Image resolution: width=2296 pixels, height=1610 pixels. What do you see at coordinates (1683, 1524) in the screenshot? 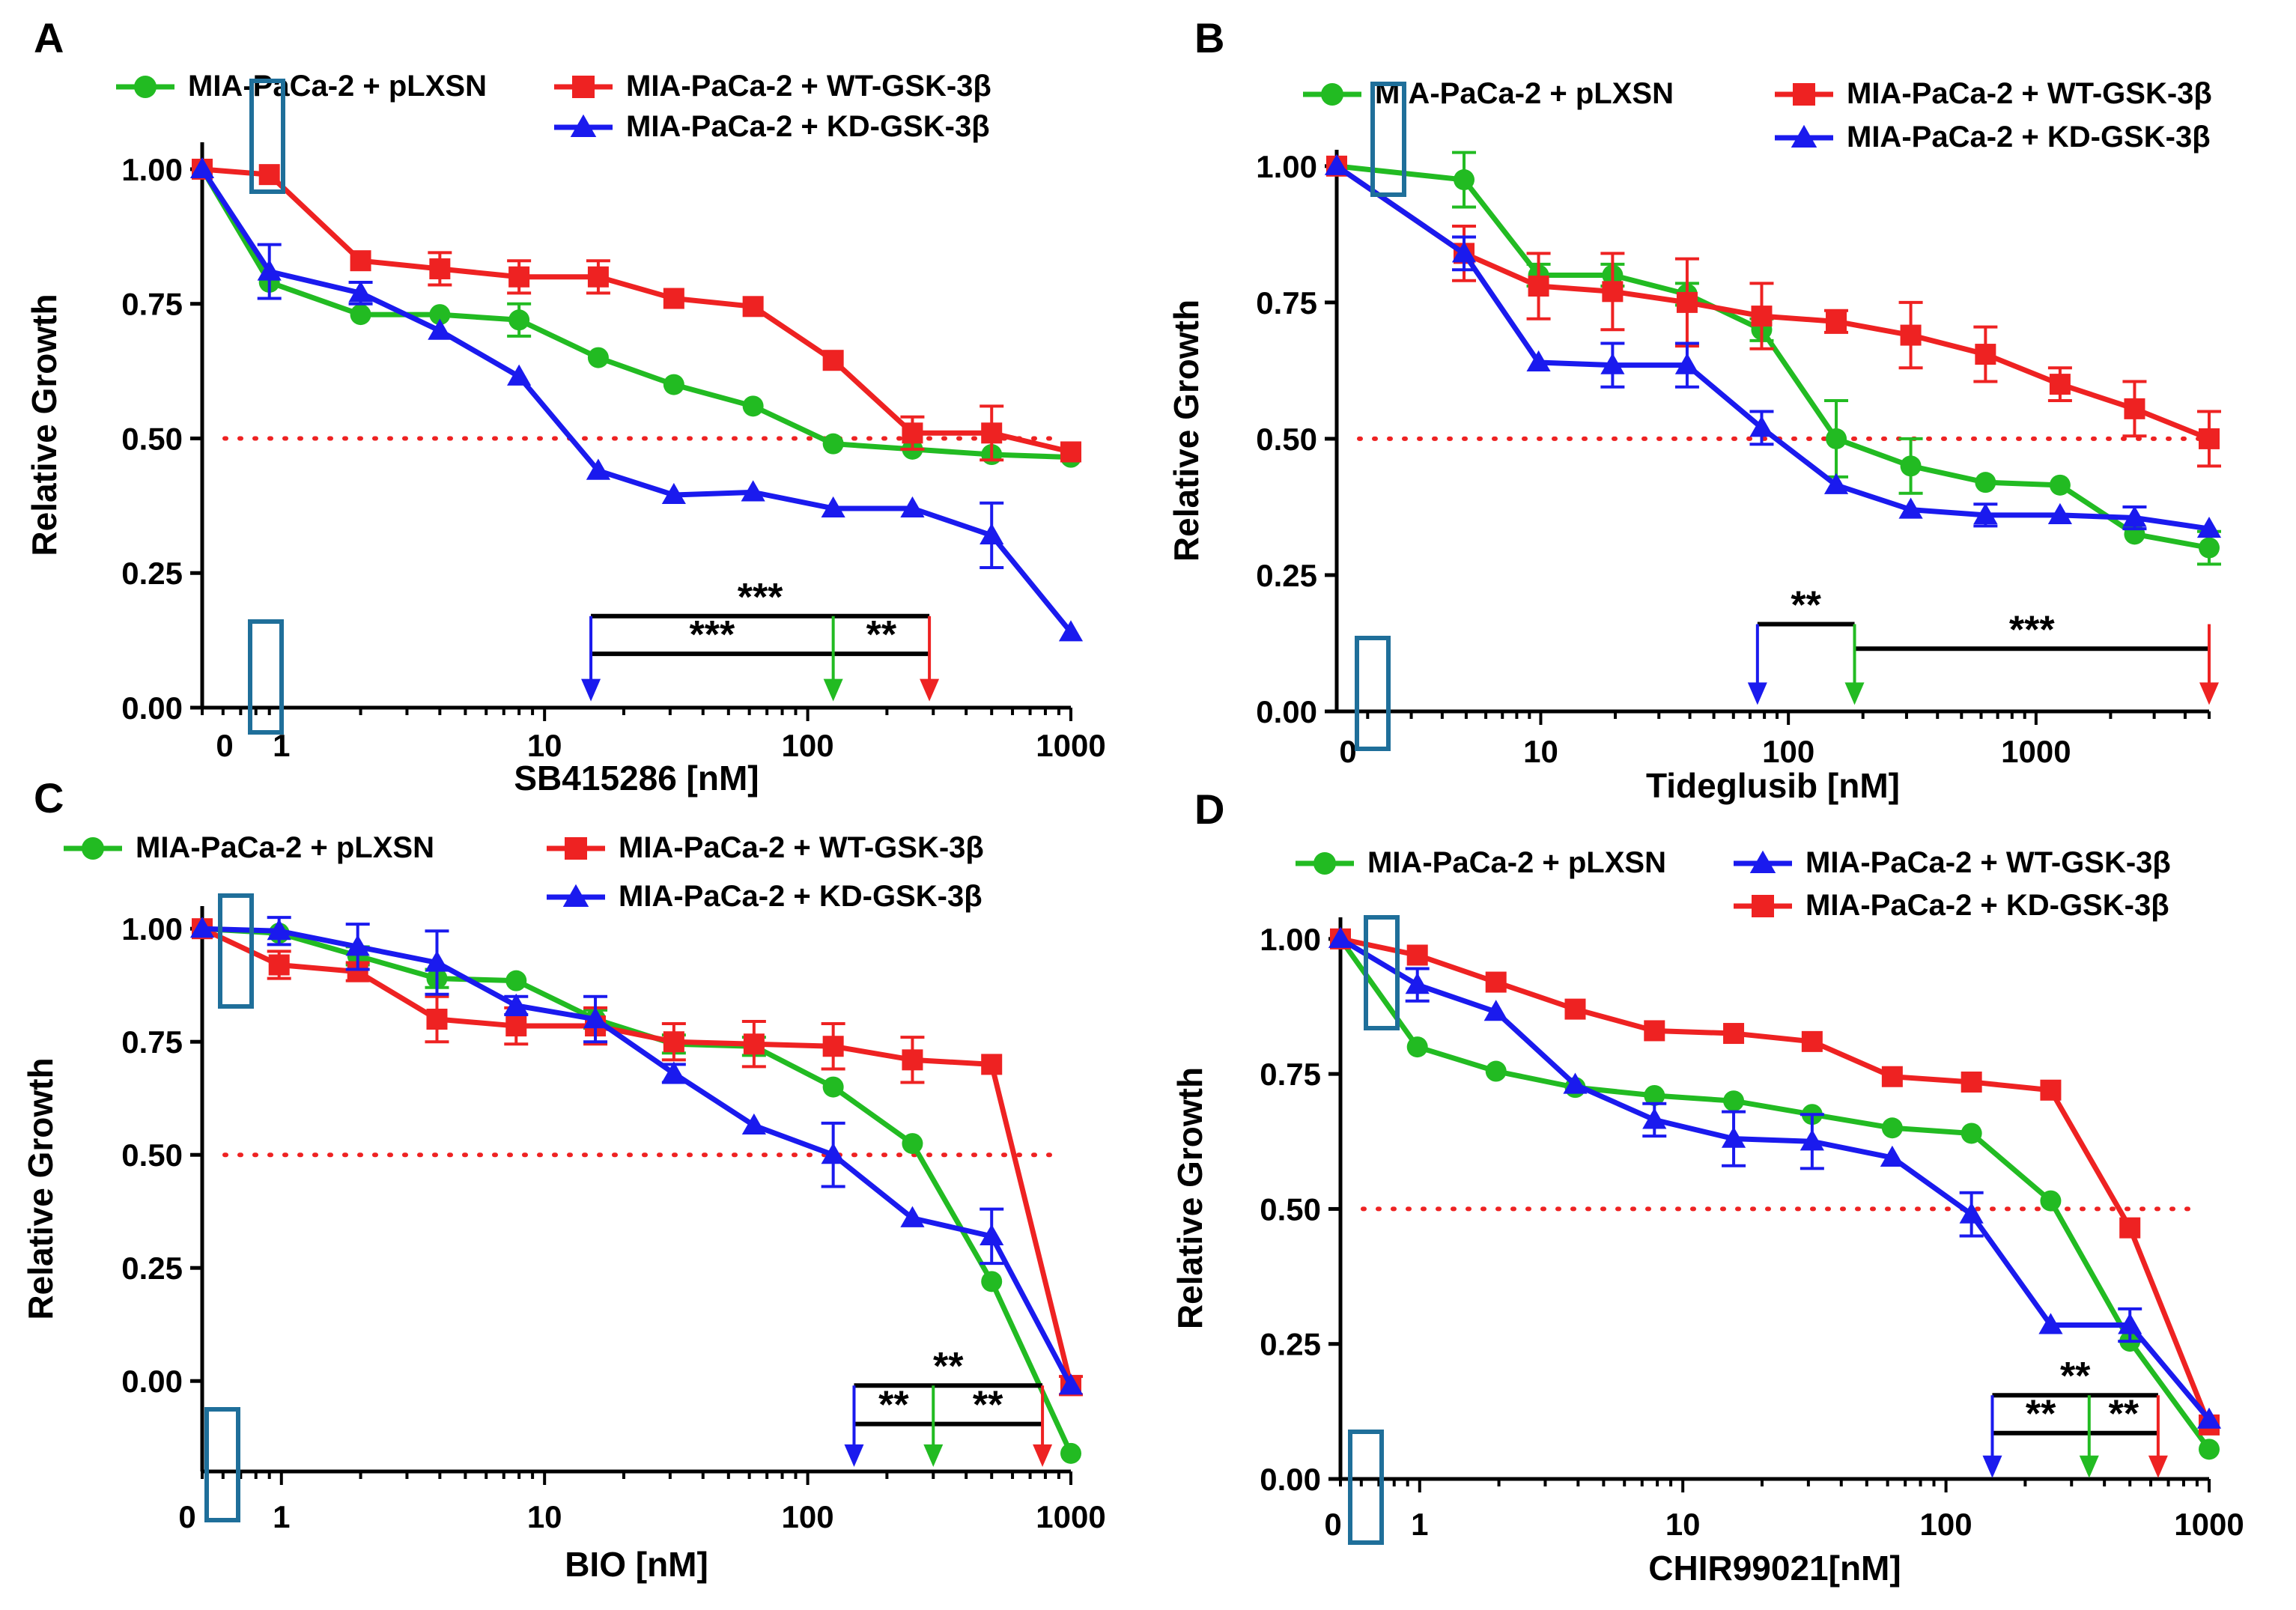
I see `x-tick-label-d: 10` at bounding box center [1683, 1524].